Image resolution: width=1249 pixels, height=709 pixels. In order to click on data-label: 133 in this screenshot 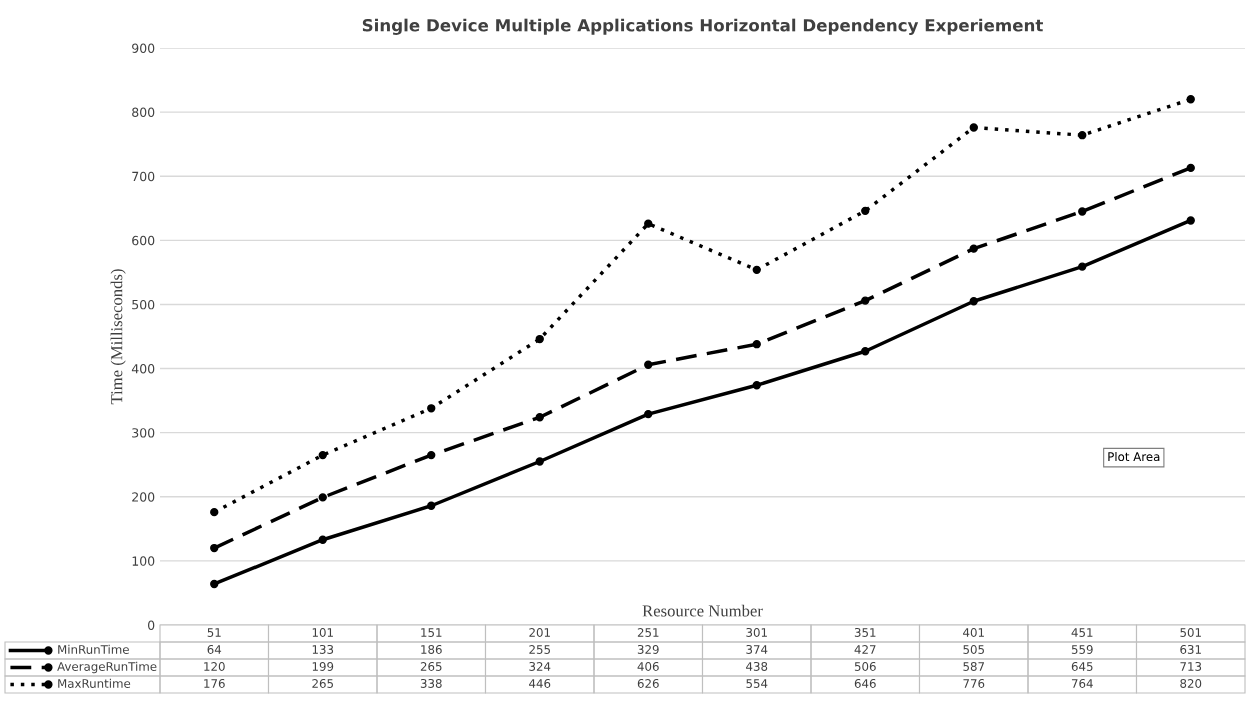, I will do `click(323, 649)`.